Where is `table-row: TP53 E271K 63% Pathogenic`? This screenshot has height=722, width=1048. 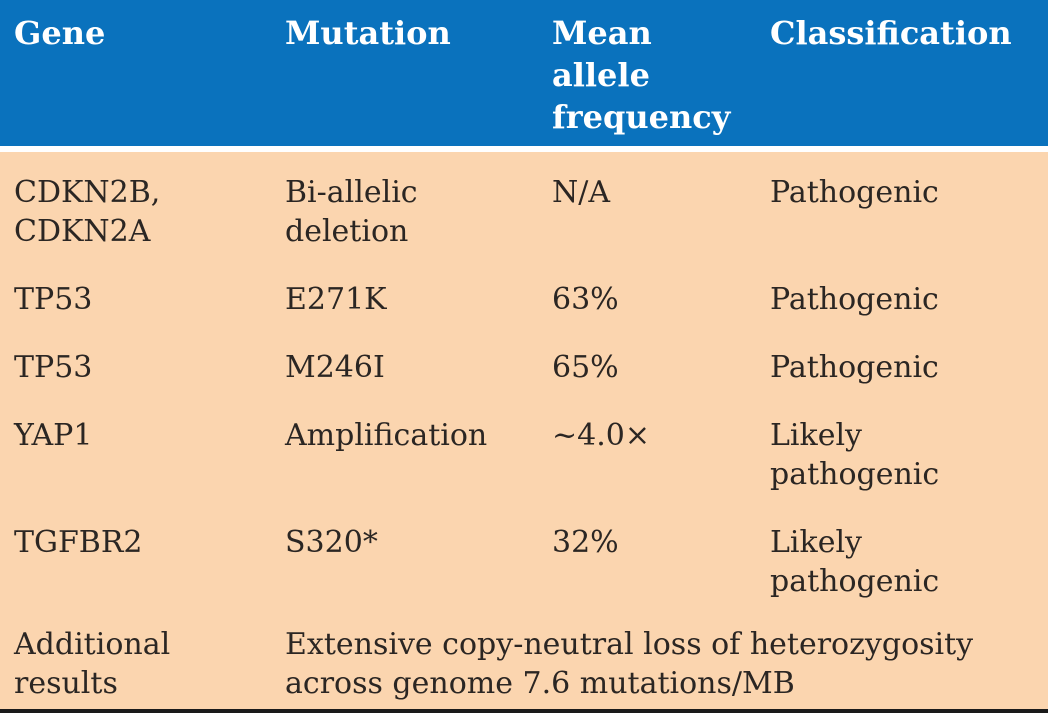 table-row: TP53 E271K 63% Pathogenic is located at coordinates (524, 293).